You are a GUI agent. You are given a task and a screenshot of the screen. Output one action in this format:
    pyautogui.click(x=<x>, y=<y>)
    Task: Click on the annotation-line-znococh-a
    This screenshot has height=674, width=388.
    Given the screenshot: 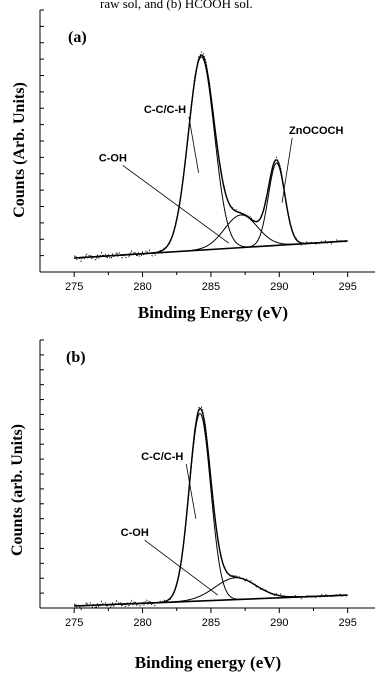 What is the action you would take?
    pyautogui.click(x=287, y=170)
    